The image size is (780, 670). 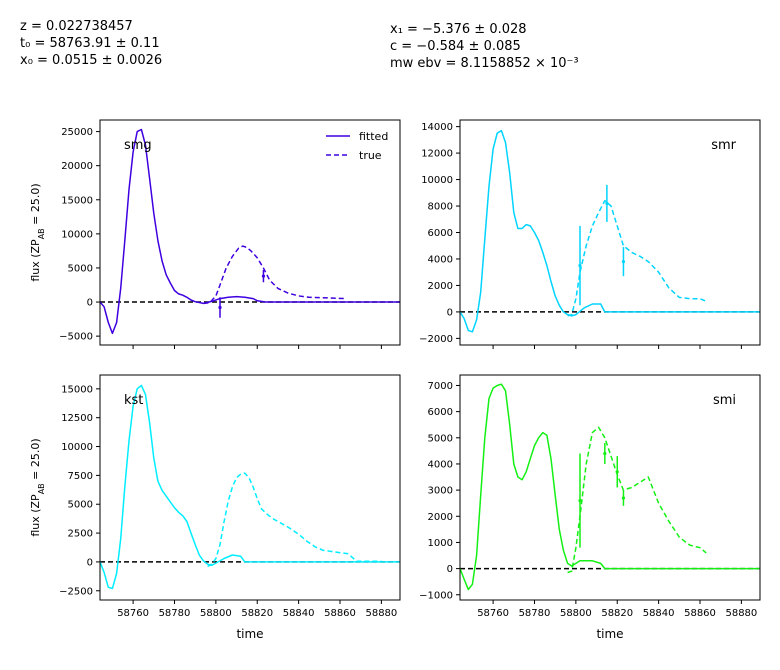 What do you see at coordinates (76, 591) in the screenshot?
I see `y-tick-label: −2500` at bounding box center [76, 591].